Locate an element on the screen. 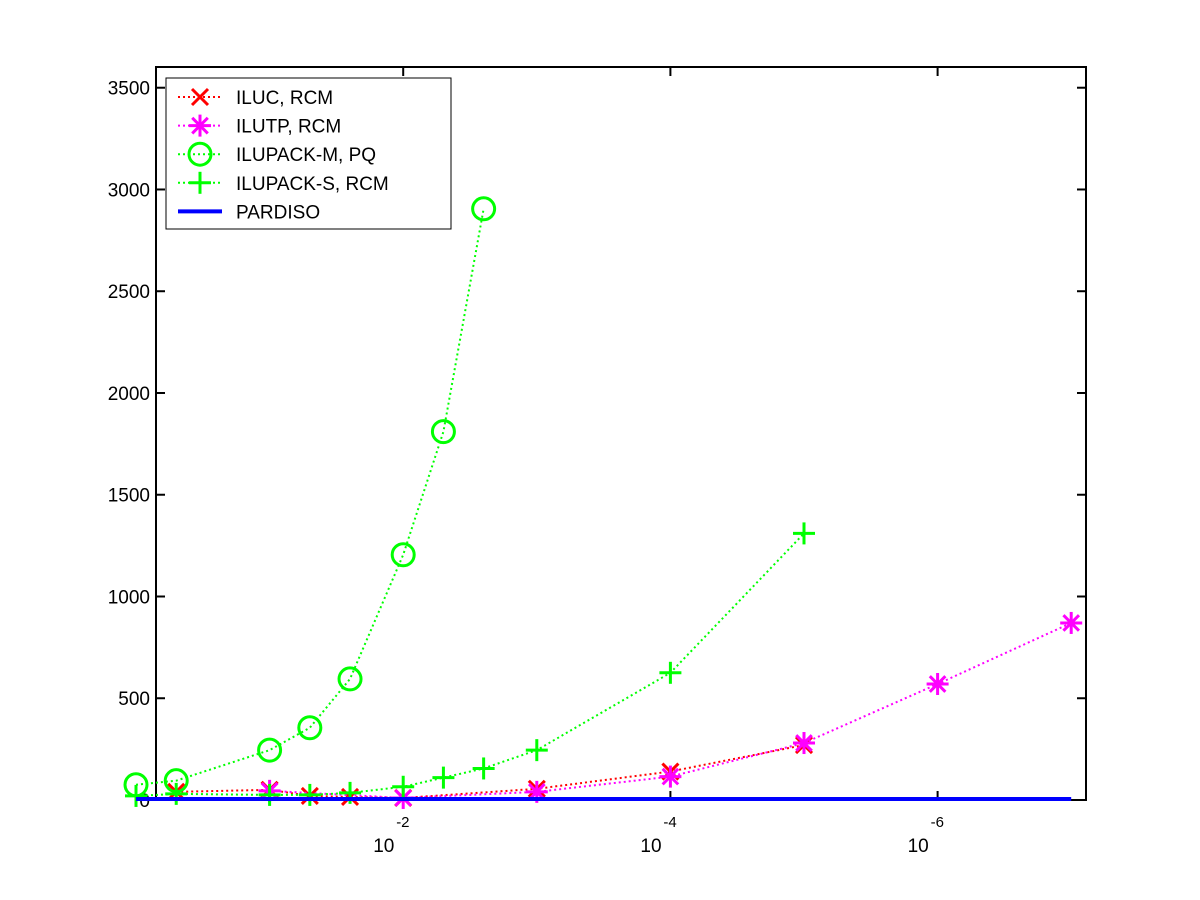  legend-entry-label: ILUPACK-M, PQ is located at coordinates (306, 155).